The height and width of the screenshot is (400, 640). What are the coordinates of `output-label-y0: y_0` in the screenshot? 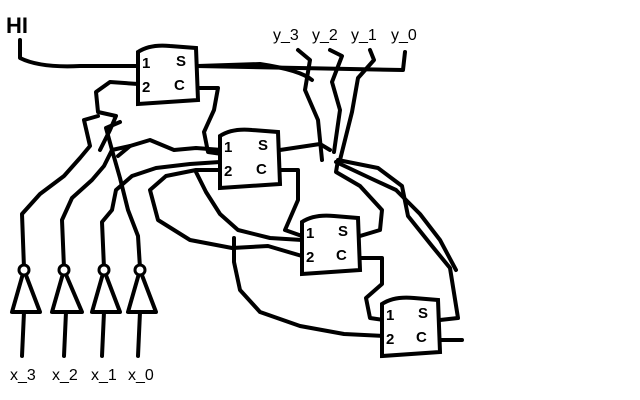 It's located at (404, 35).